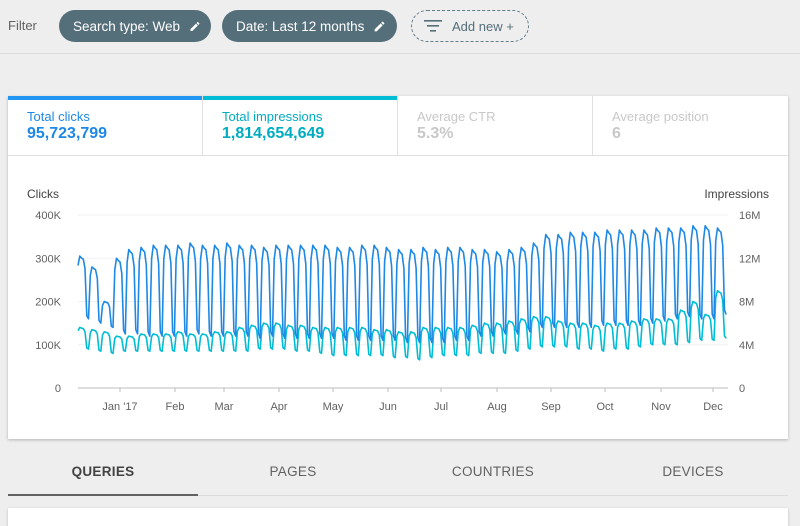 The width and height of the screenshot is (800, 526). What do you see at coordinates (746, 303) in the screenshot?
I see `right-tick-label: 8M` at bounding box center [746, 303].